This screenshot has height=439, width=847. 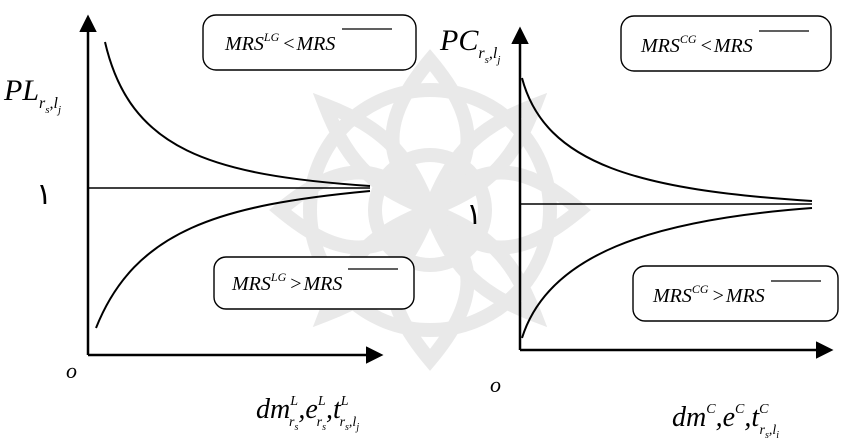 I want to click on left-lower-curve, so click(x=233, y=259).